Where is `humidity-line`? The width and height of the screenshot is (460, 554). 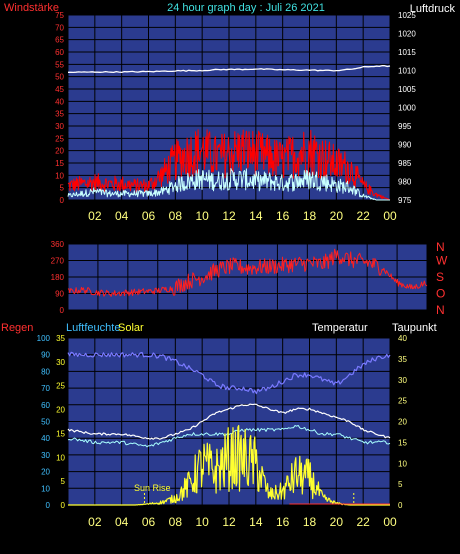 humidity-line is located at coordinates (229, 373).